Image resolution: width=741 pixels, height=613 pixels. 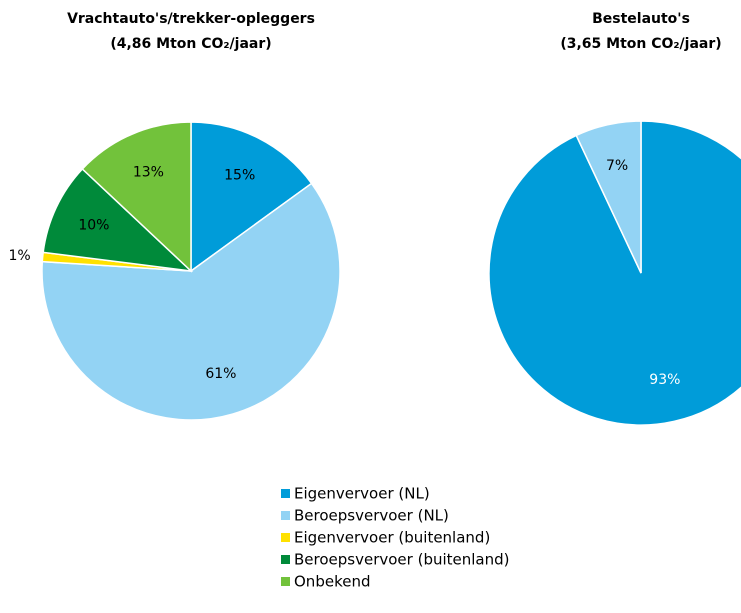 I want to click on legend-label: Eigenvervoer (NL), so click(x=362, y=494).